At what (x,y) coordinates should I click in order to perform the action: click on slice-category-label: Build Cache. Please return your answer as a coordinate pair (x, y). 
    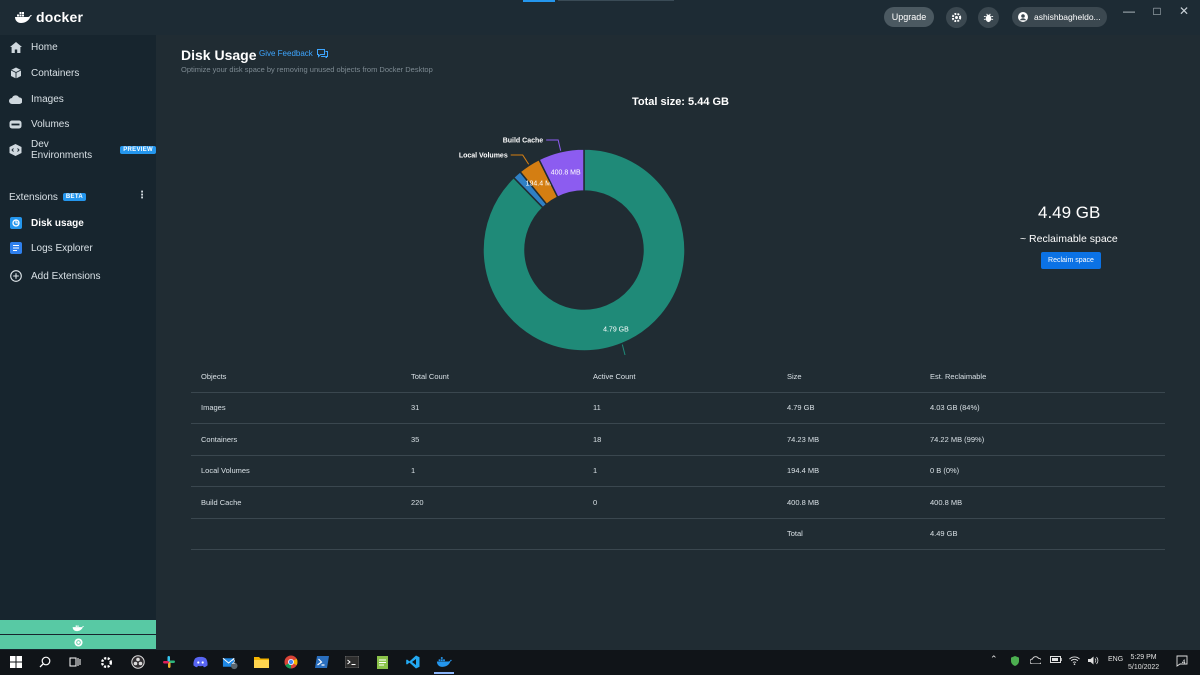
    Looking at the image, I should click on (523, 140).